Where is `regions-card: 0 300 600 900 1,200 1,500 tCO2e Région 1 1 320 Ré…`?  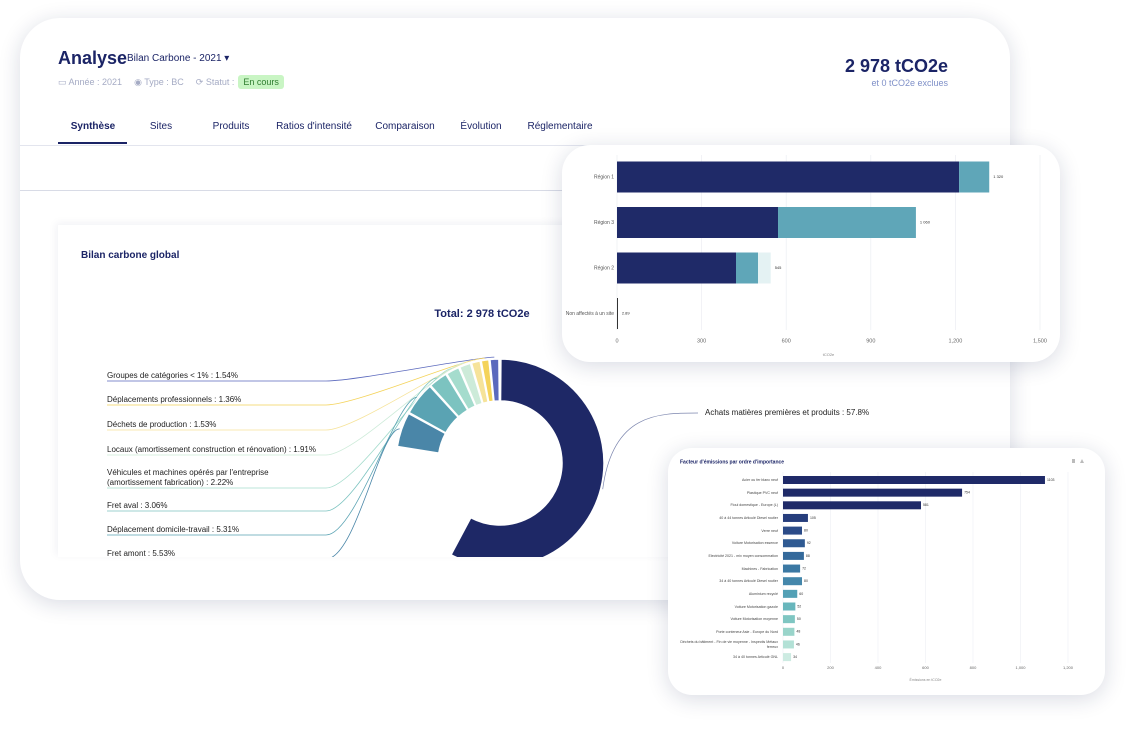
regions-card: 0 300 600 900 1,200 1,500 tCO2e Région 1 1 320 Ré… is located at coordinates (811, 253).